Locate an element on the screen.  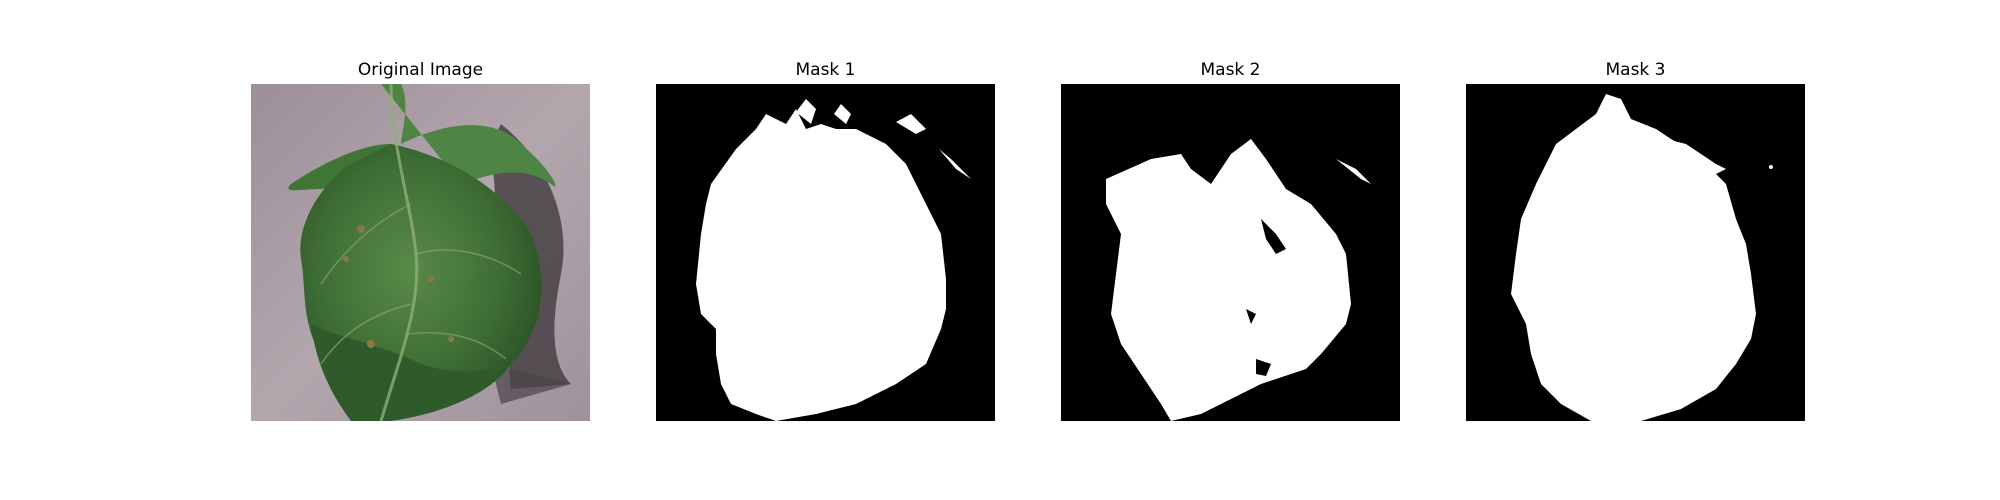
panel-mask-2: Mask 2 is located at coordinates (1230, 239).